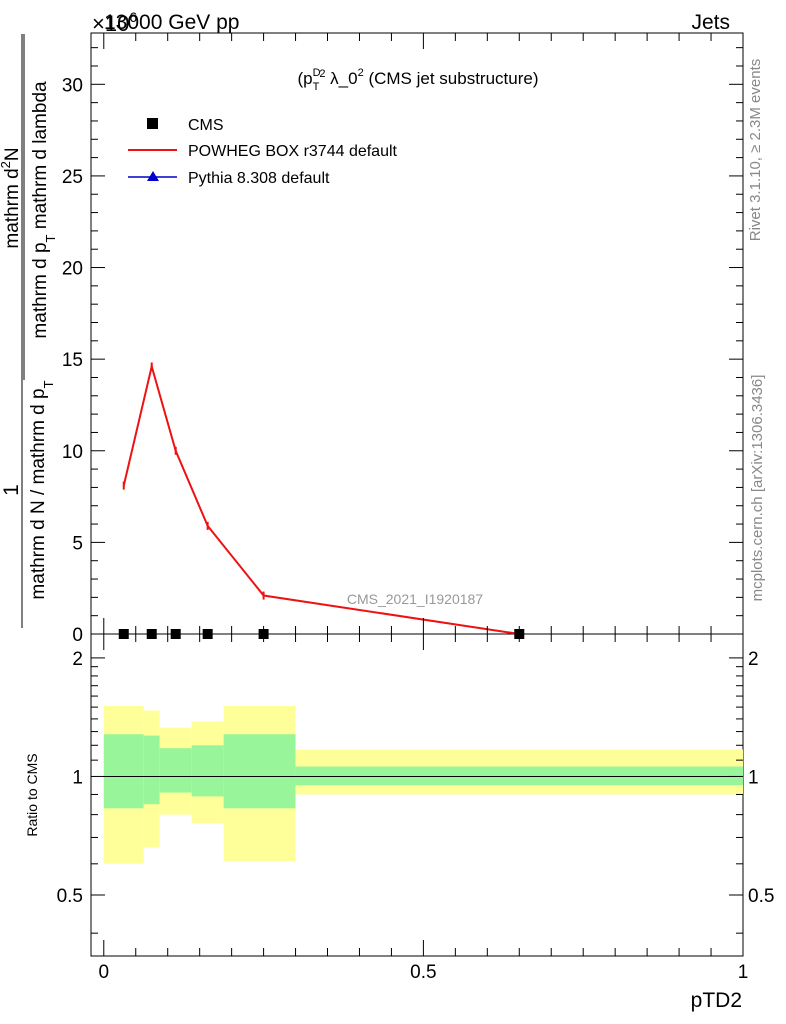  Describe the element at coordinates (710, 22) in the screenshot. I see `process-label: Jets` at that location.